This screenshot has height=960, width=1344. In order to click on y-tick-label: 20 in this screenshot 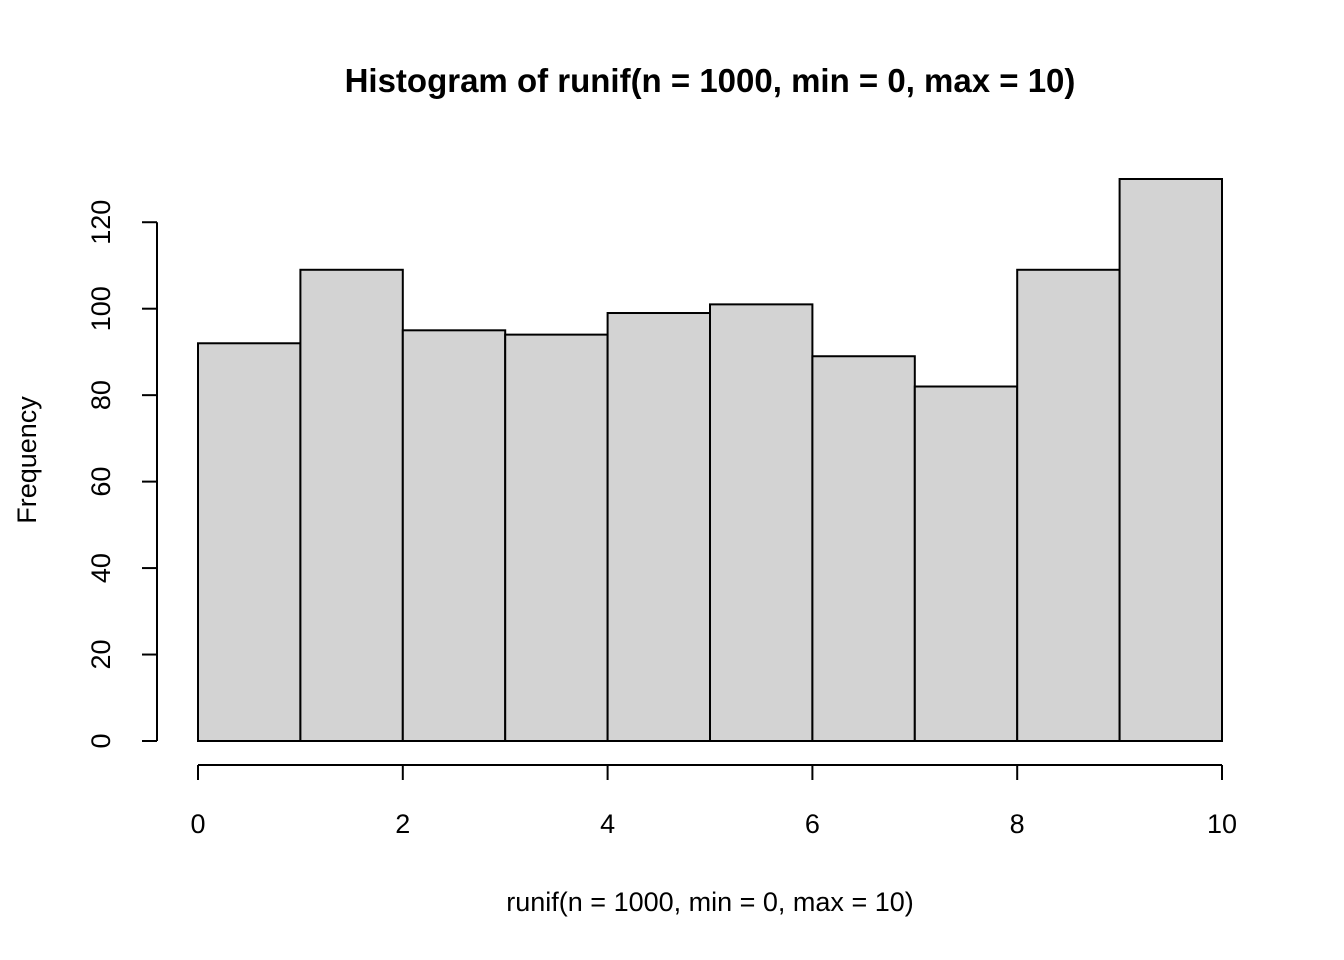, I will do `click(101, 655)`.